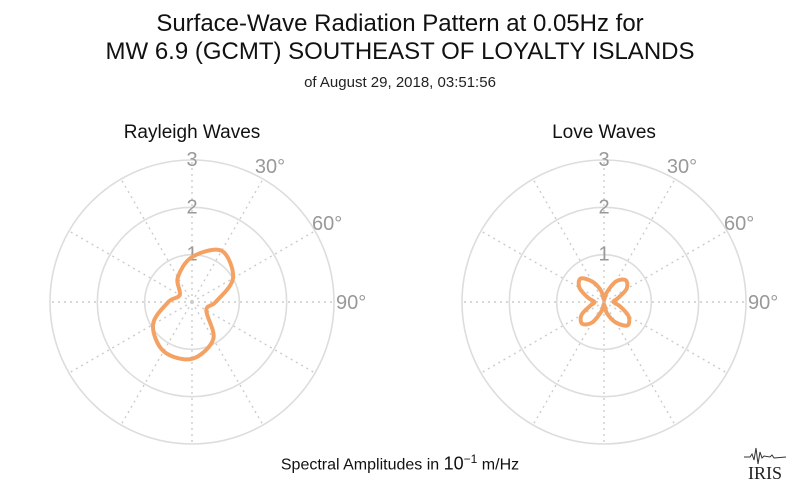  Describe the element at coordinates (604, 132) in the screenshot. I see `polar-chart-title: Love Waves` at that location.